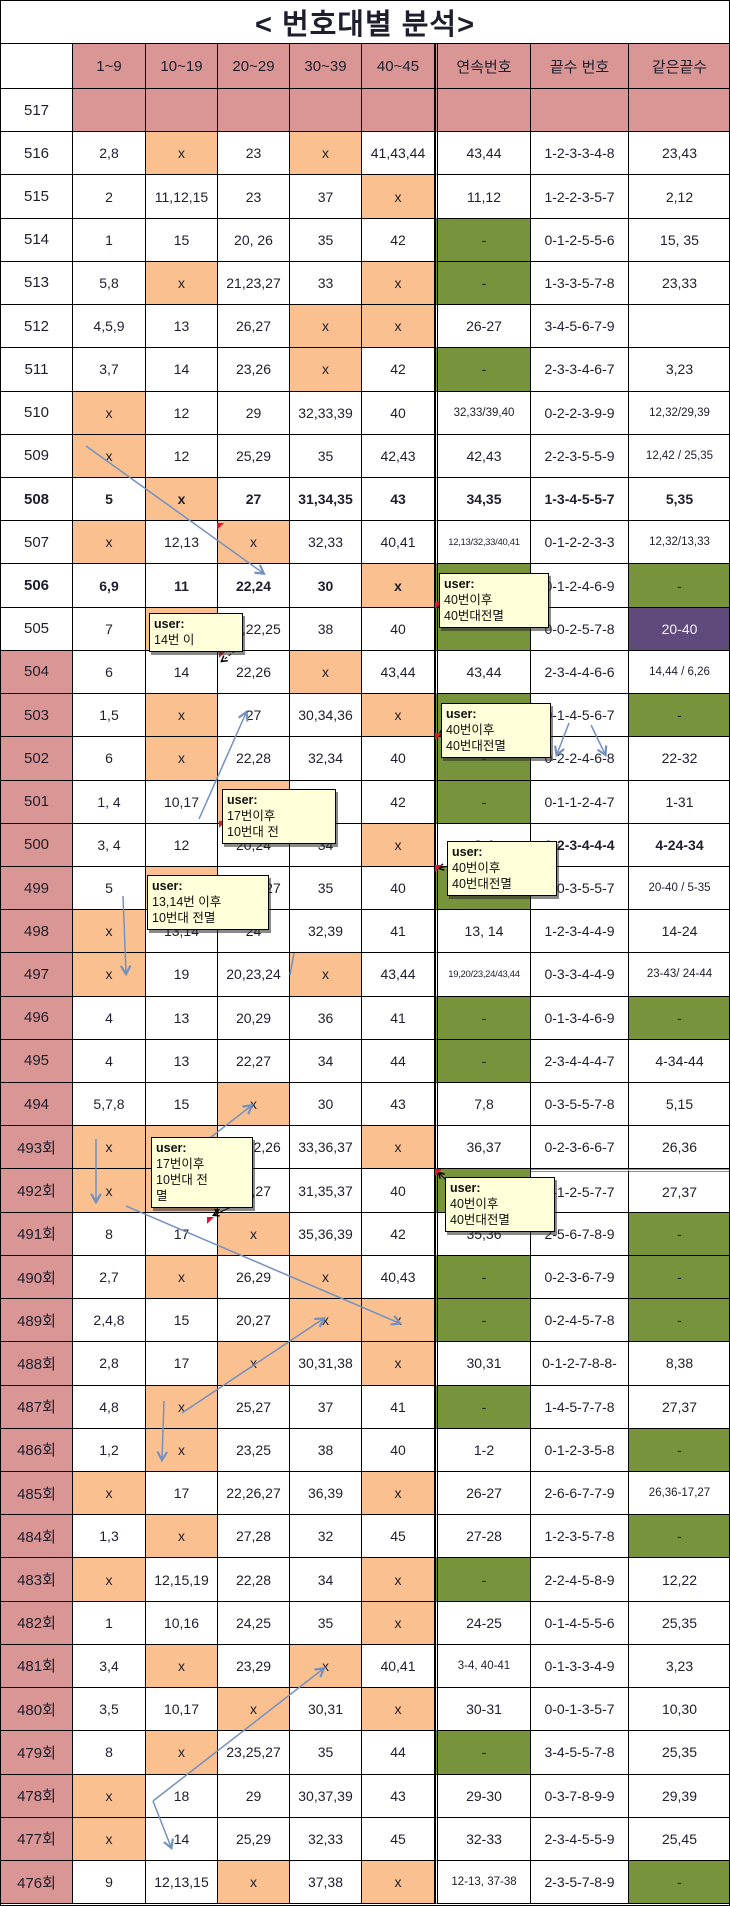 Image resolution: width=730 pixels, height=1906 pixels. I want to click on table-cell: 12,22, so click(679, 1580).